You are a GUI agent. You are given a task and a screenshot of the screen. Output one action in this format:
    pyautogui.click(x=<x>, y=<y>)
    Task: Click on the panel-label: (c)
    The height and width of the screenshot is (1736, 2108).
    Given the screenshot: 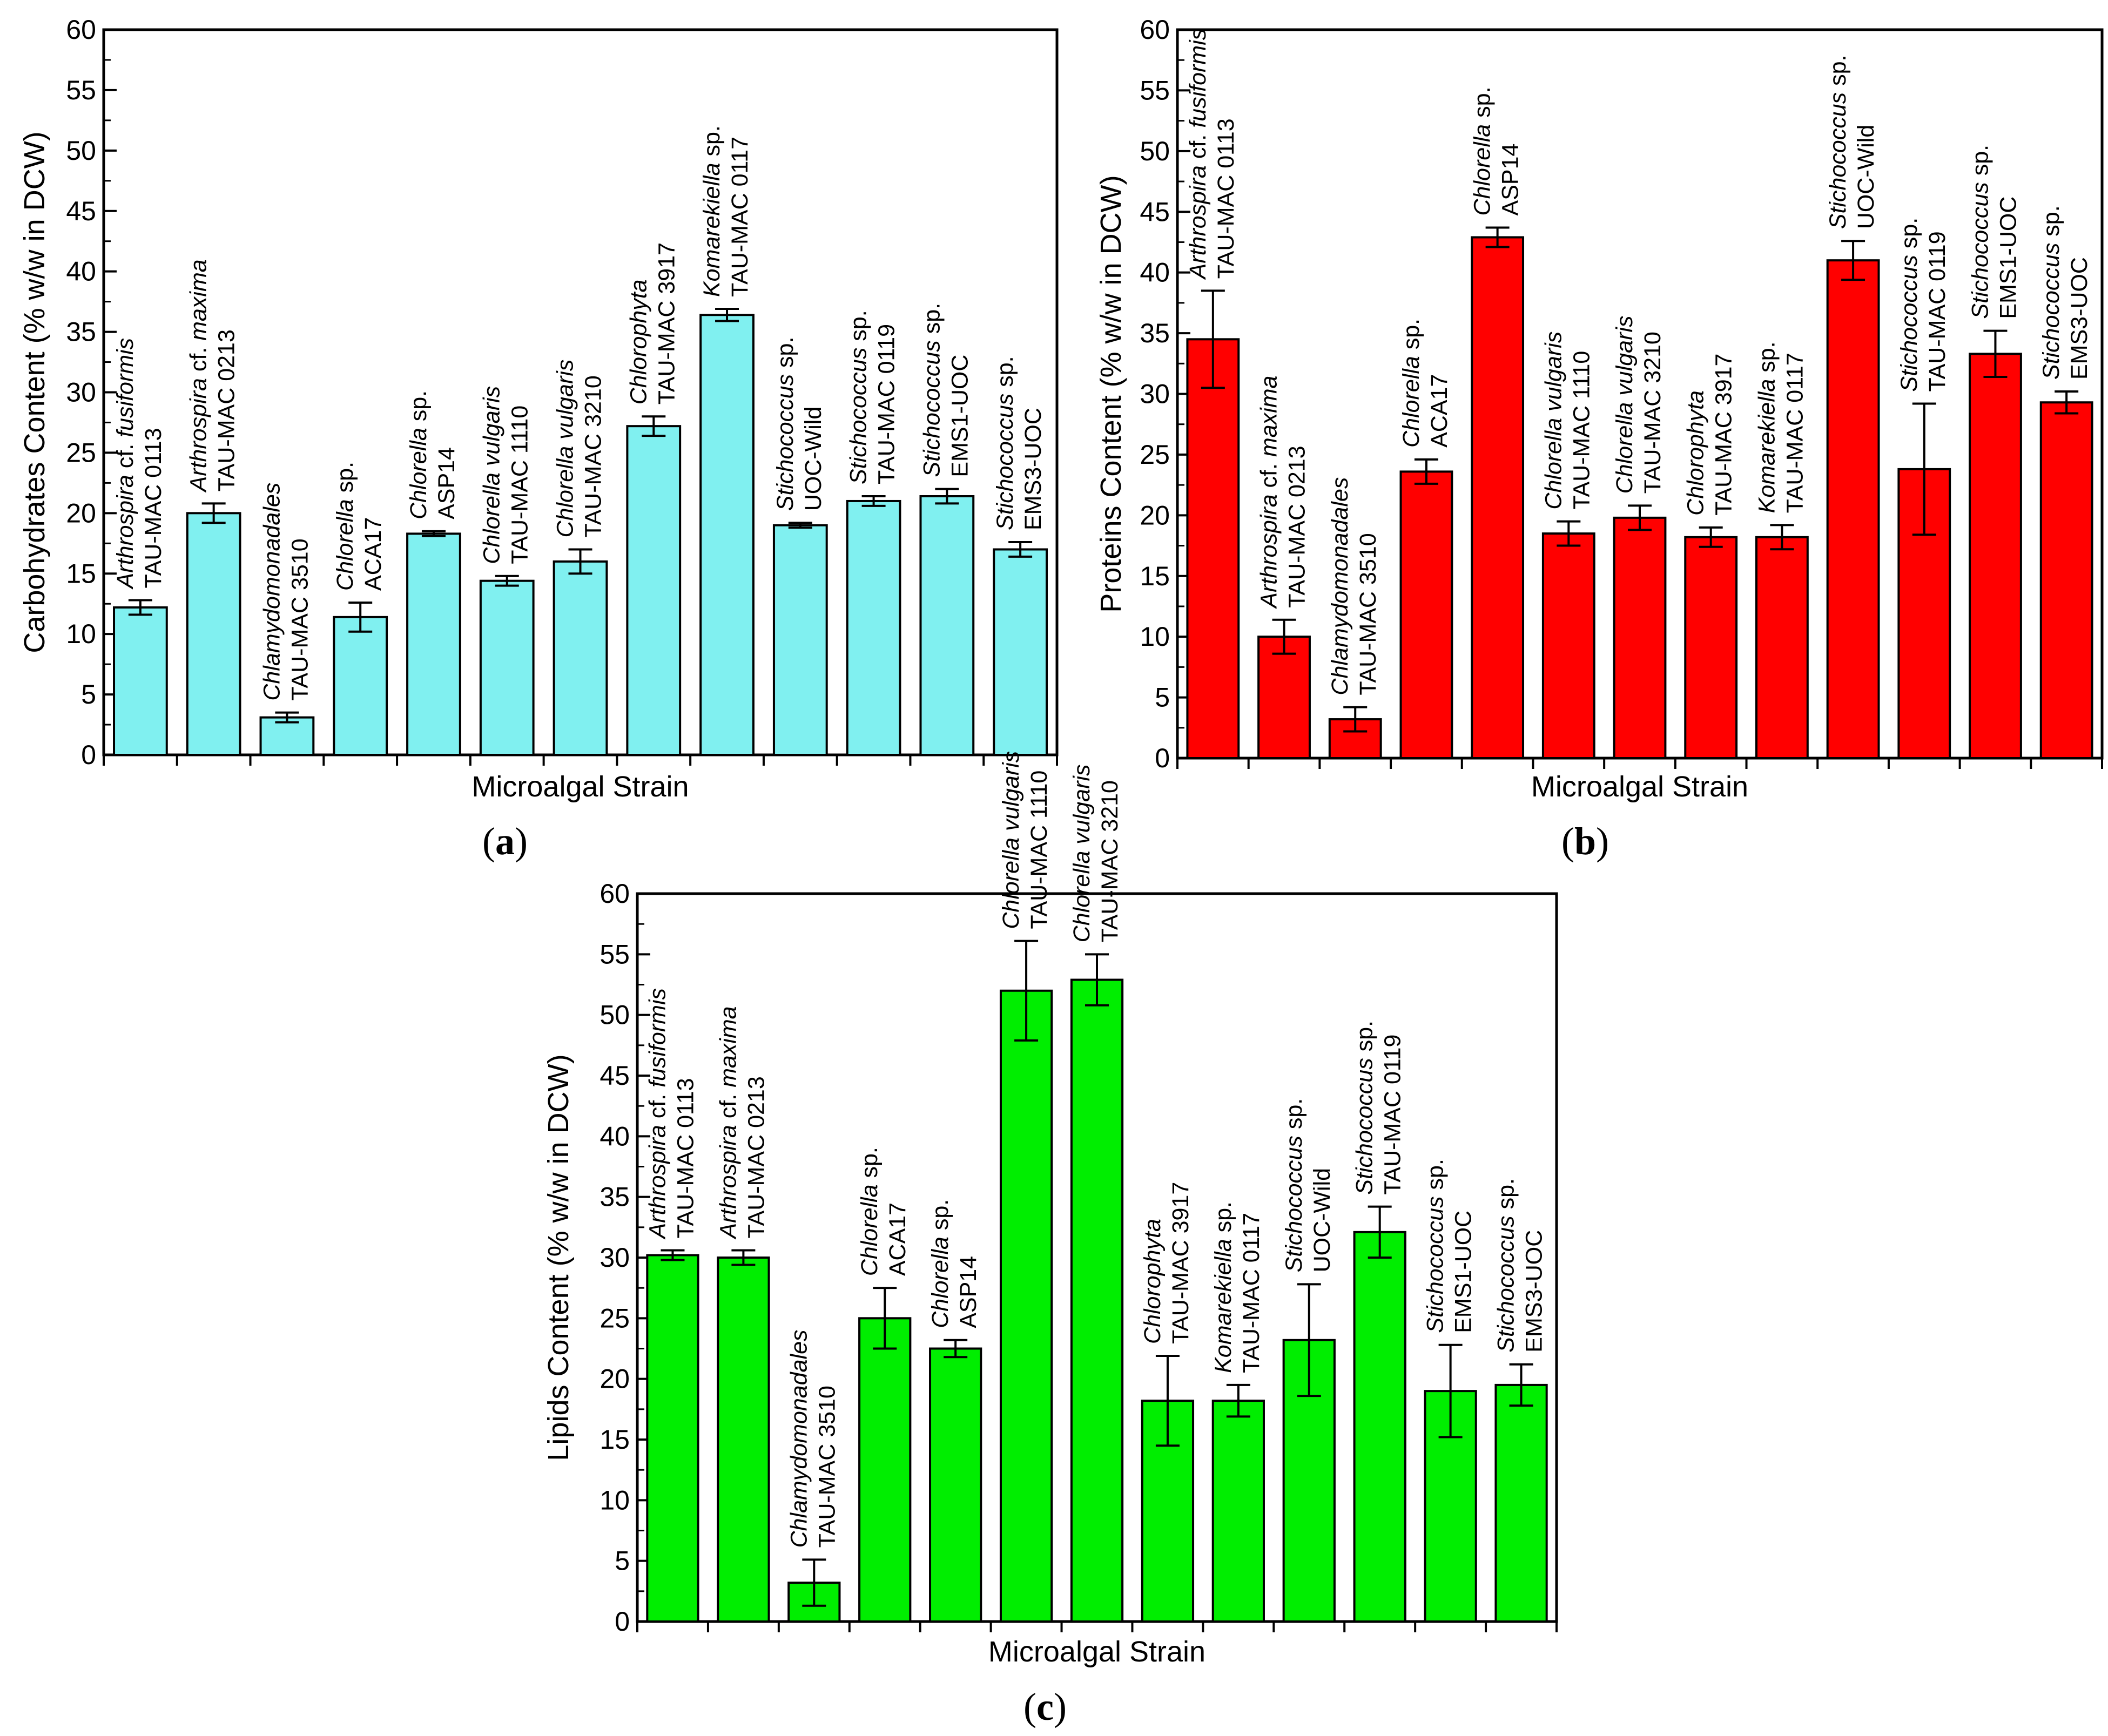 What is the action you would take?
    pyautogui.click(x=1045, y=1706)
    